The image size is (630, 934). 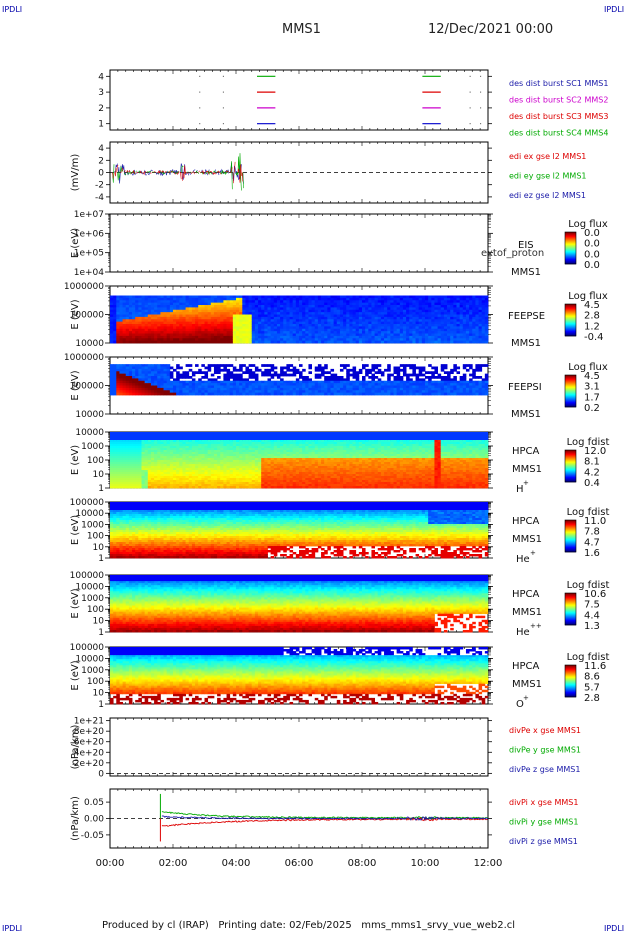 What do you see at coordinates (592, 305) in the screenshot?
I see `feepse-colorbar-tick-label: 4.5` at bounding box center [592, 305].